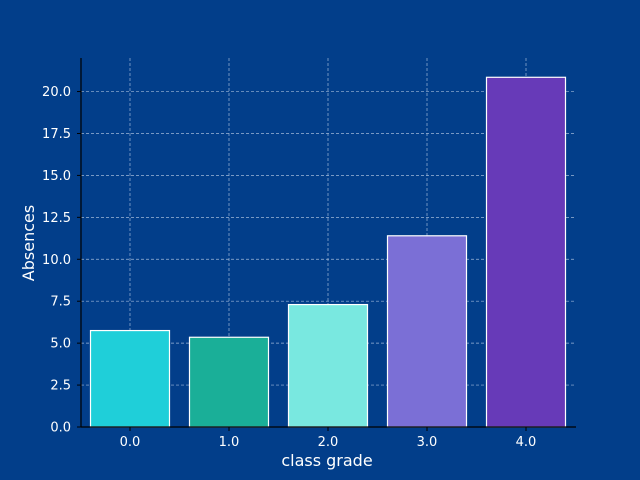 The image size is (640, 480). What do you see at coordinates (56, 134) in the screenshot?
I see `y-tick-label: 17.5` at bounding box center [56, 134].